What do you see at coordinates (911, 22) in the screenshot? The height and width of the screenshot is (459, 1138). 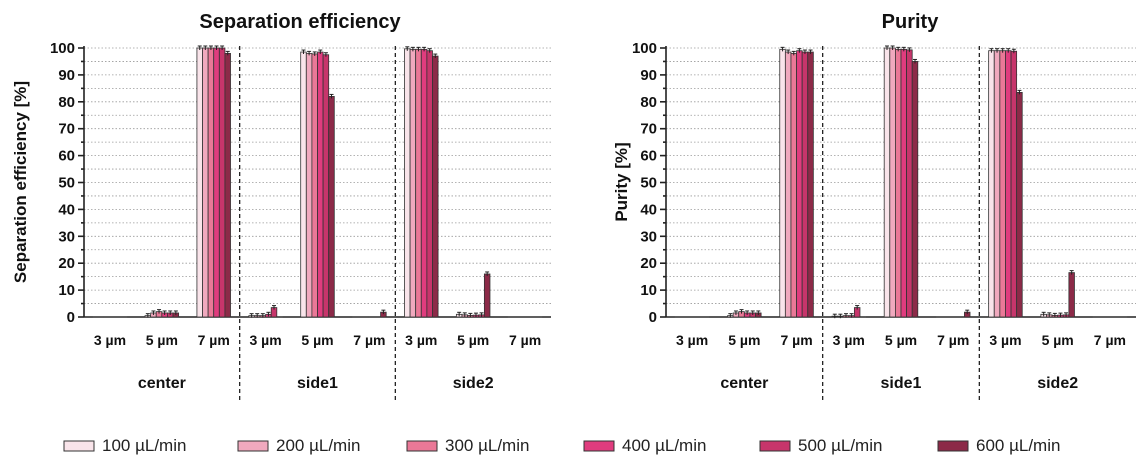 I see `chart-title: Purity` at bounding box center [911, 22].